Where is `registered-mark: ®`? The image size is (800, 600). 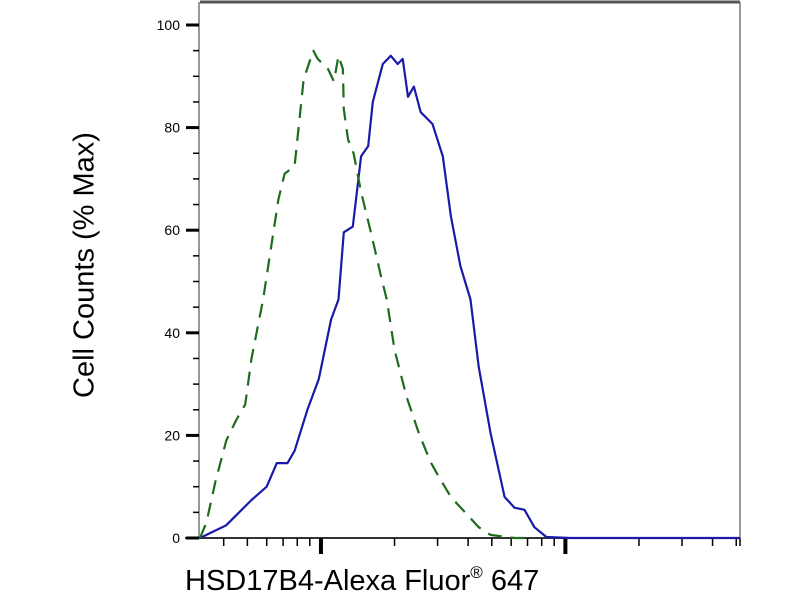 registered-mark: ® is located at coordinates (476, 572).